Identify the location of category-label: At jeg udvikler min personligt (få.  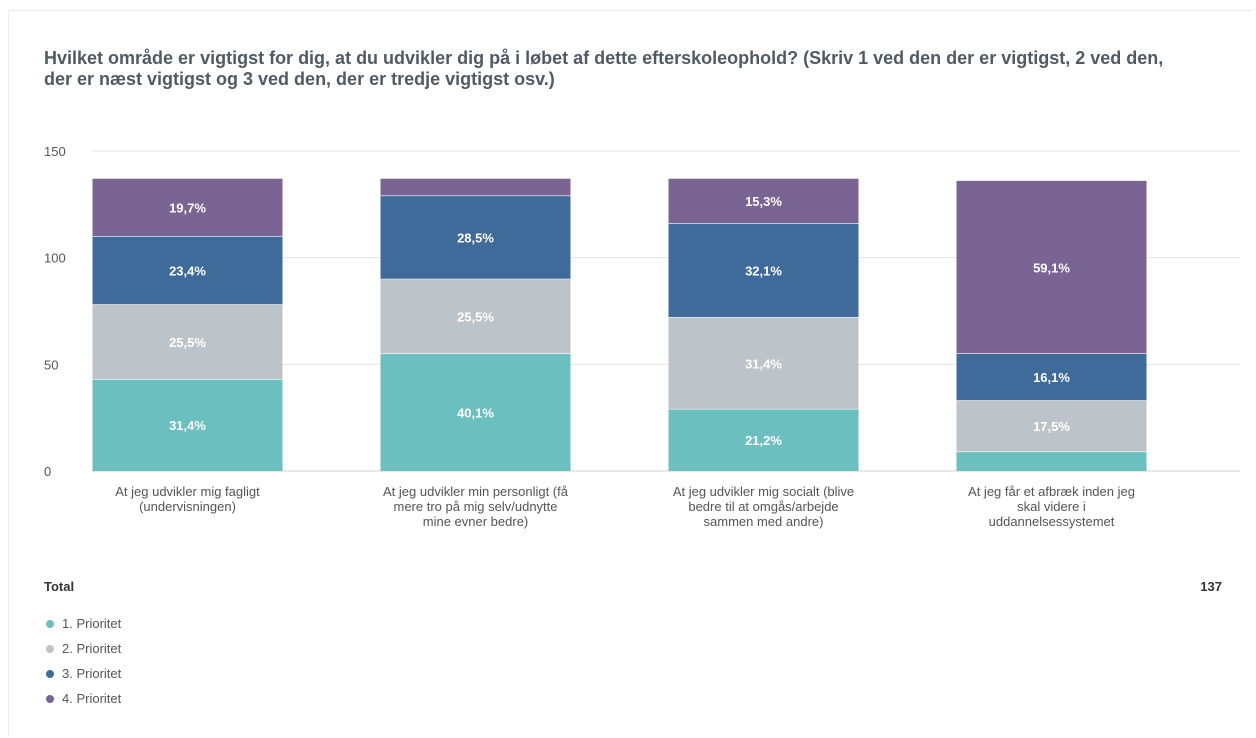
(476, 491).